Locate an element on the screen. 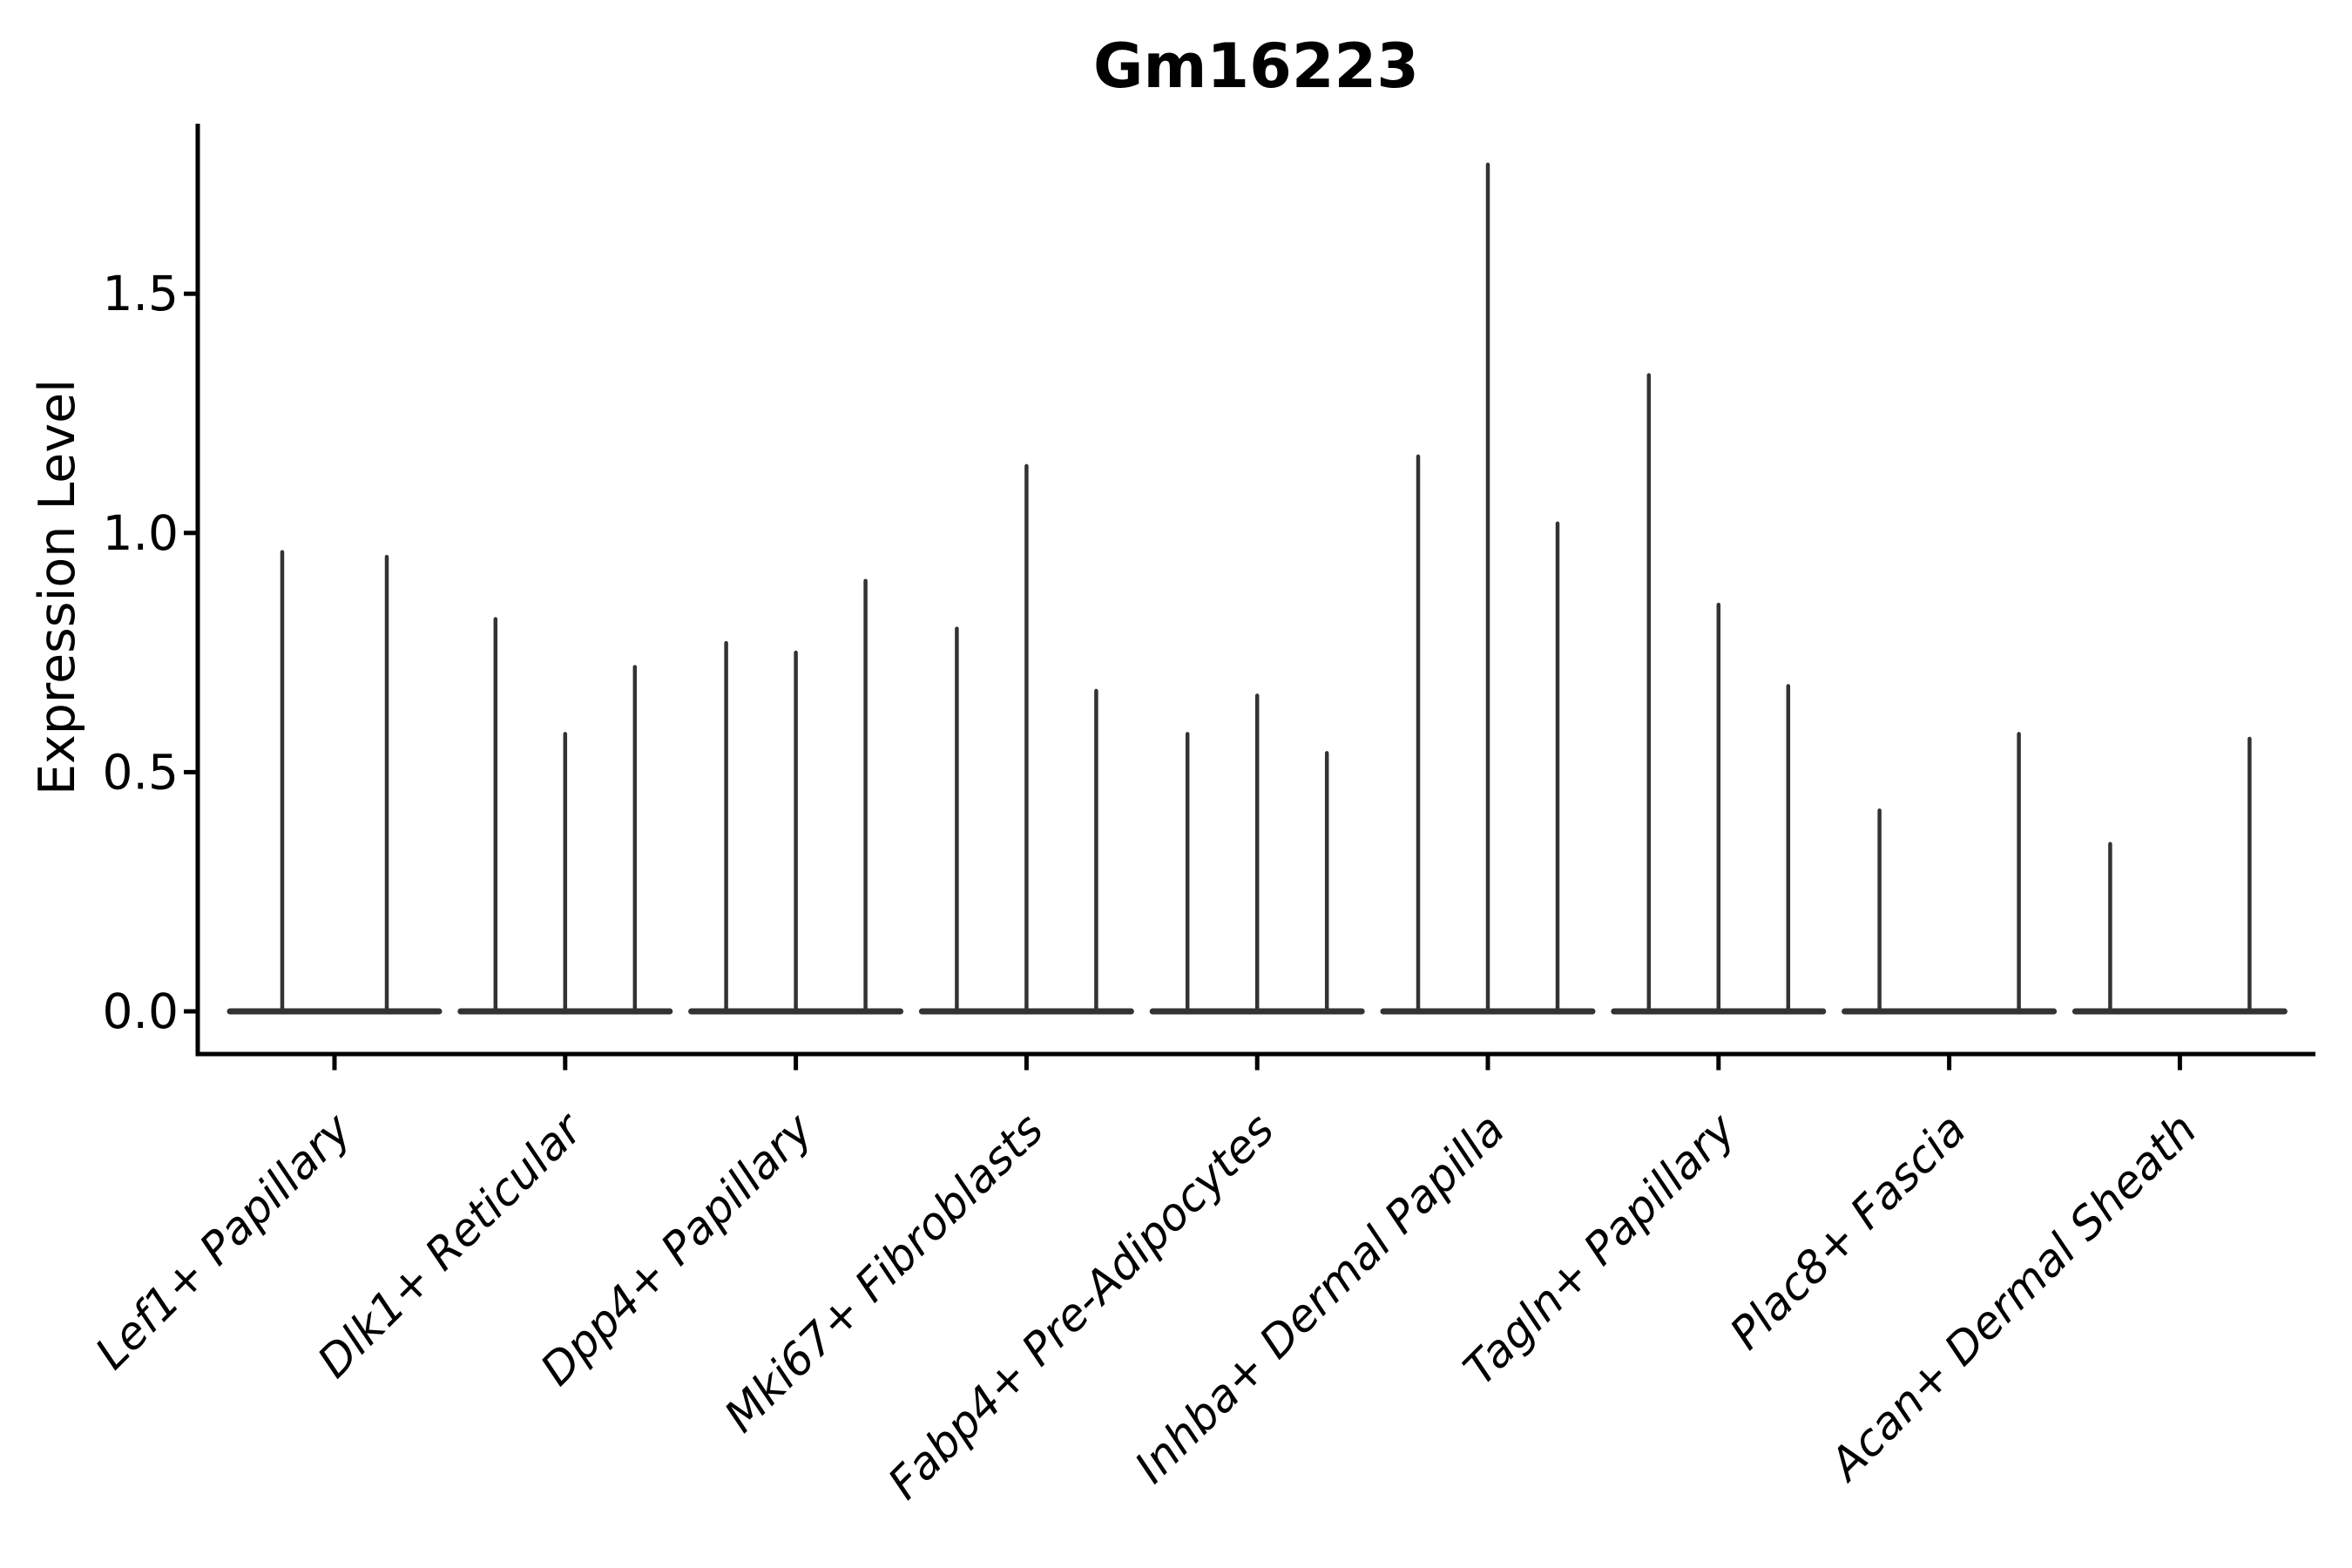  x-tick-label: Fabp4+ Pre-Adipocytes is located at coordinates (1082, 1307).